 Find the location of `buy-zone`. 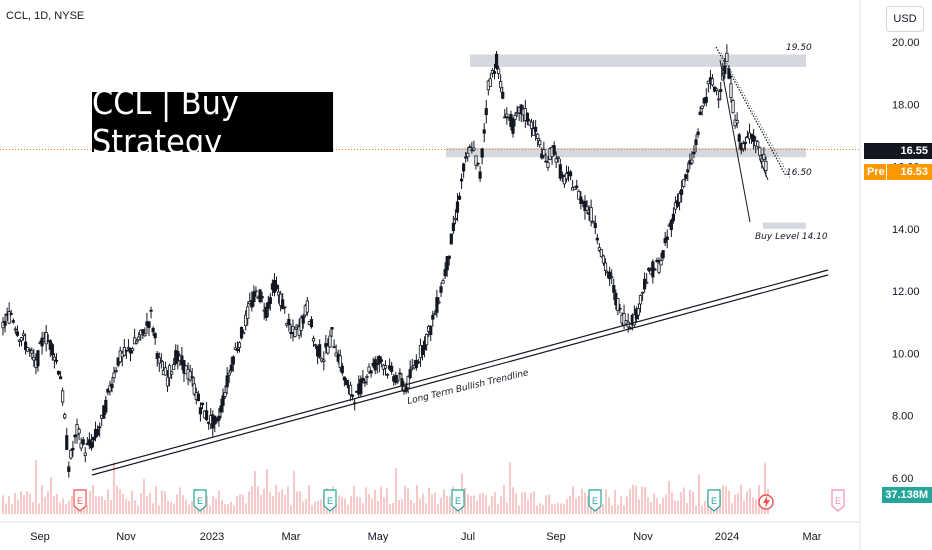

buy-zone is located at coordinates (784, 225).